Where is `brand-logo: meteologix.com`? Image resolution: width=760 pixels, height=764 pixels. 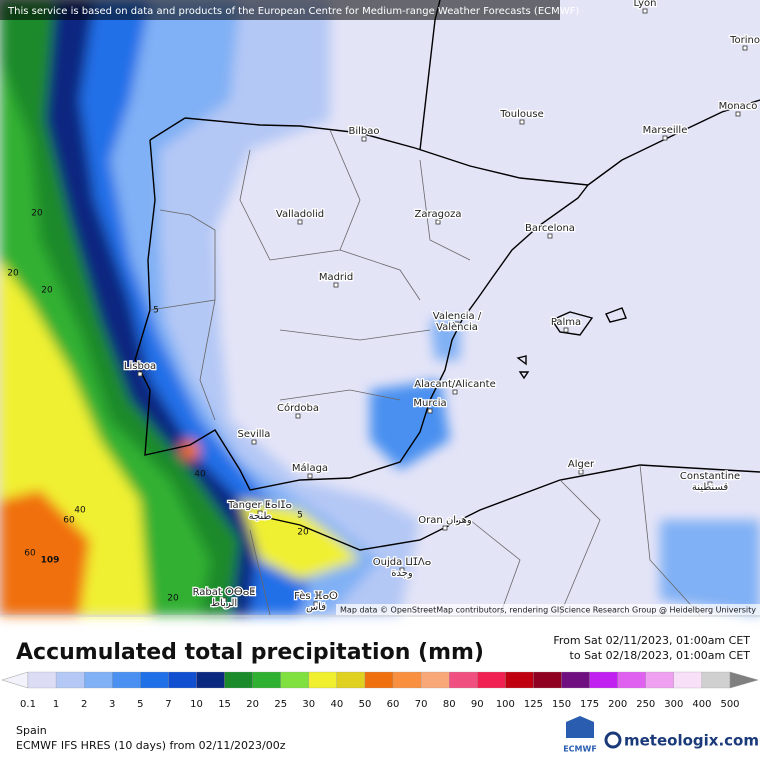
brand-logo: meteologix.com is located at coordinates (681, 740).